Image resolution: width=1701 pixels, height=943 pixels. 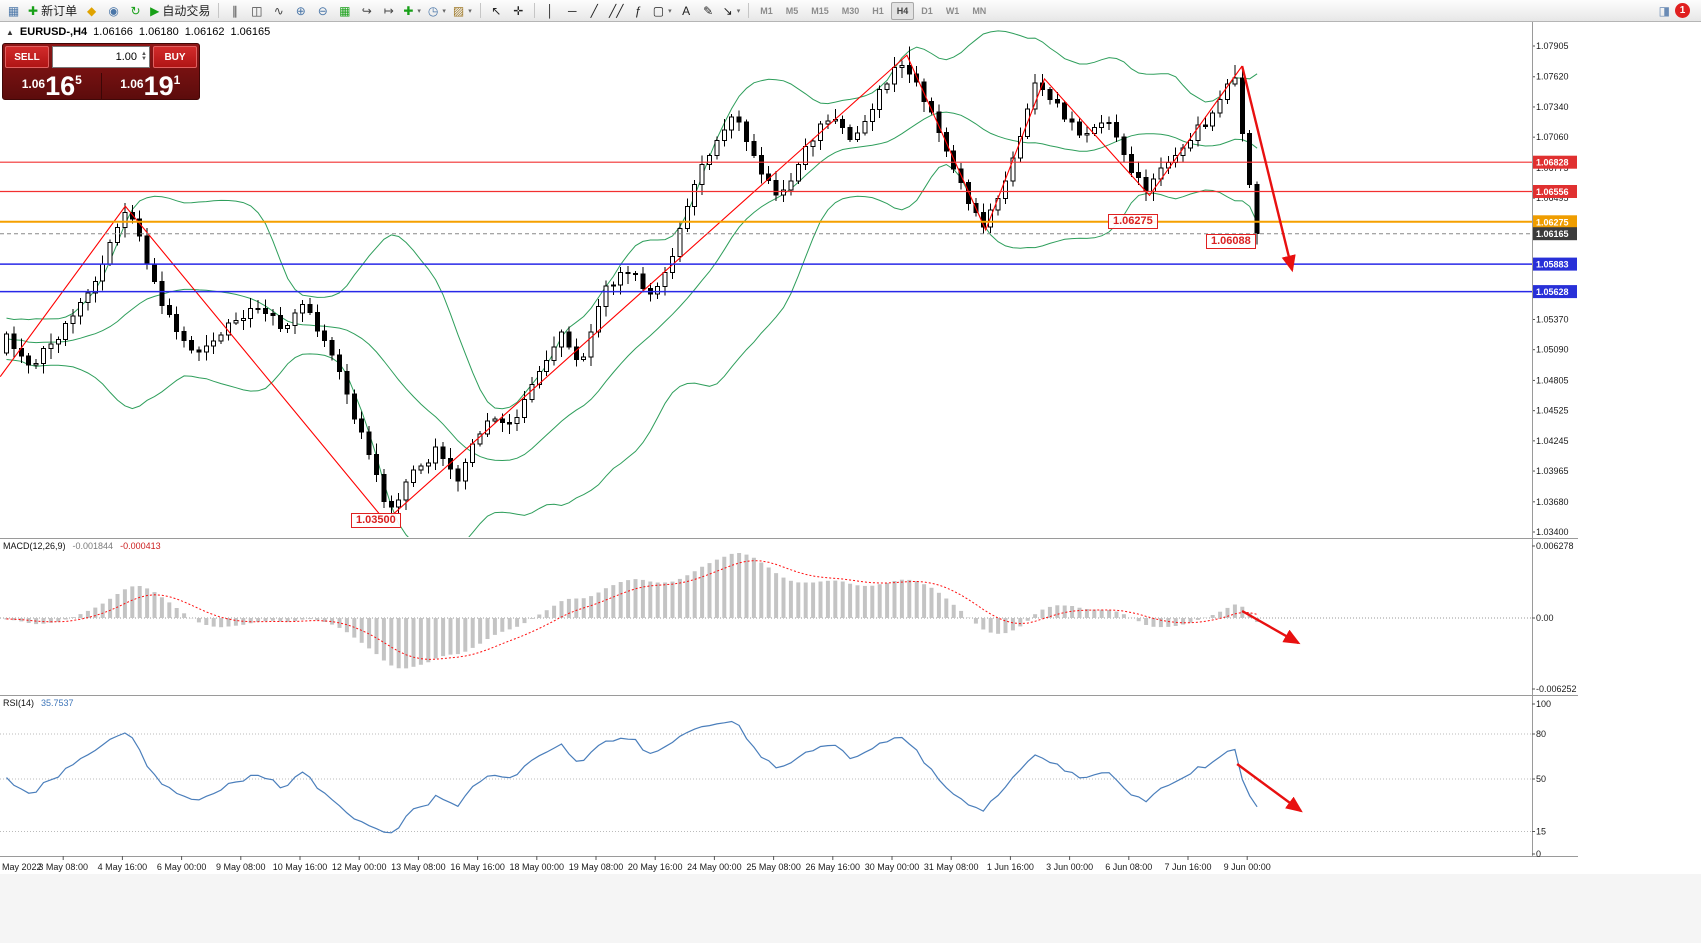 What do you see at coordinates (51, 86) in the screenshot?
I see `sell-price: 1.06165` at bounding box center [51, 86].